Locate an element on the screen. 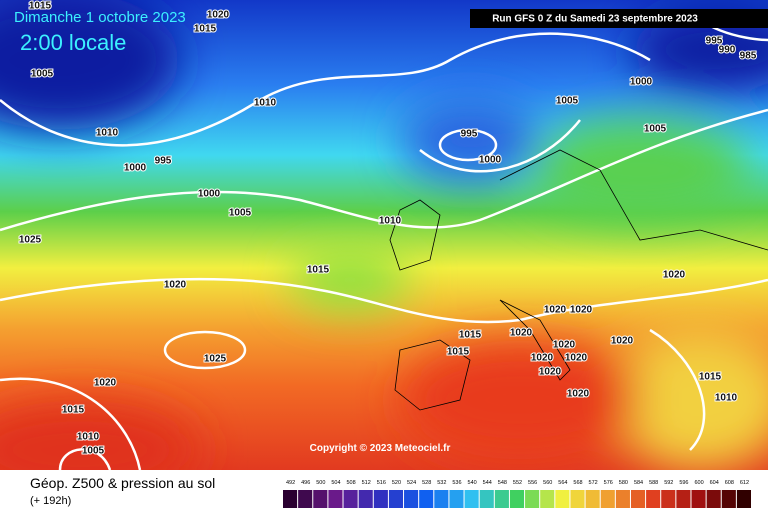 Image resolution: width=768 pixels, height=512 pixels. legend-label: 528 is located at coordinates (426, 483).